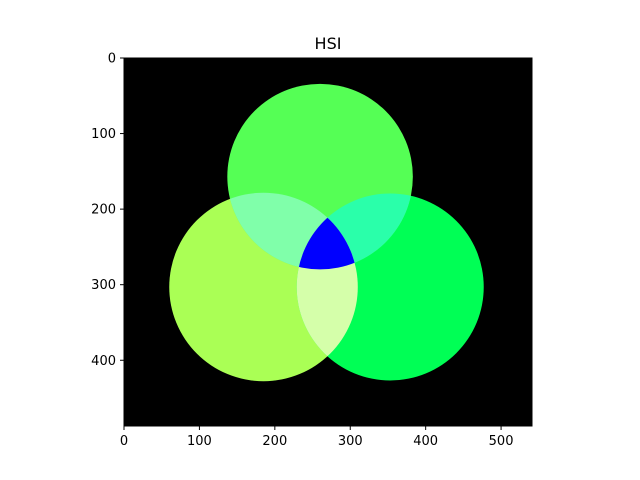  Describe the element at coordinates (103, 361) in the screenshot. I see `y-tick-label: 400` at that location.